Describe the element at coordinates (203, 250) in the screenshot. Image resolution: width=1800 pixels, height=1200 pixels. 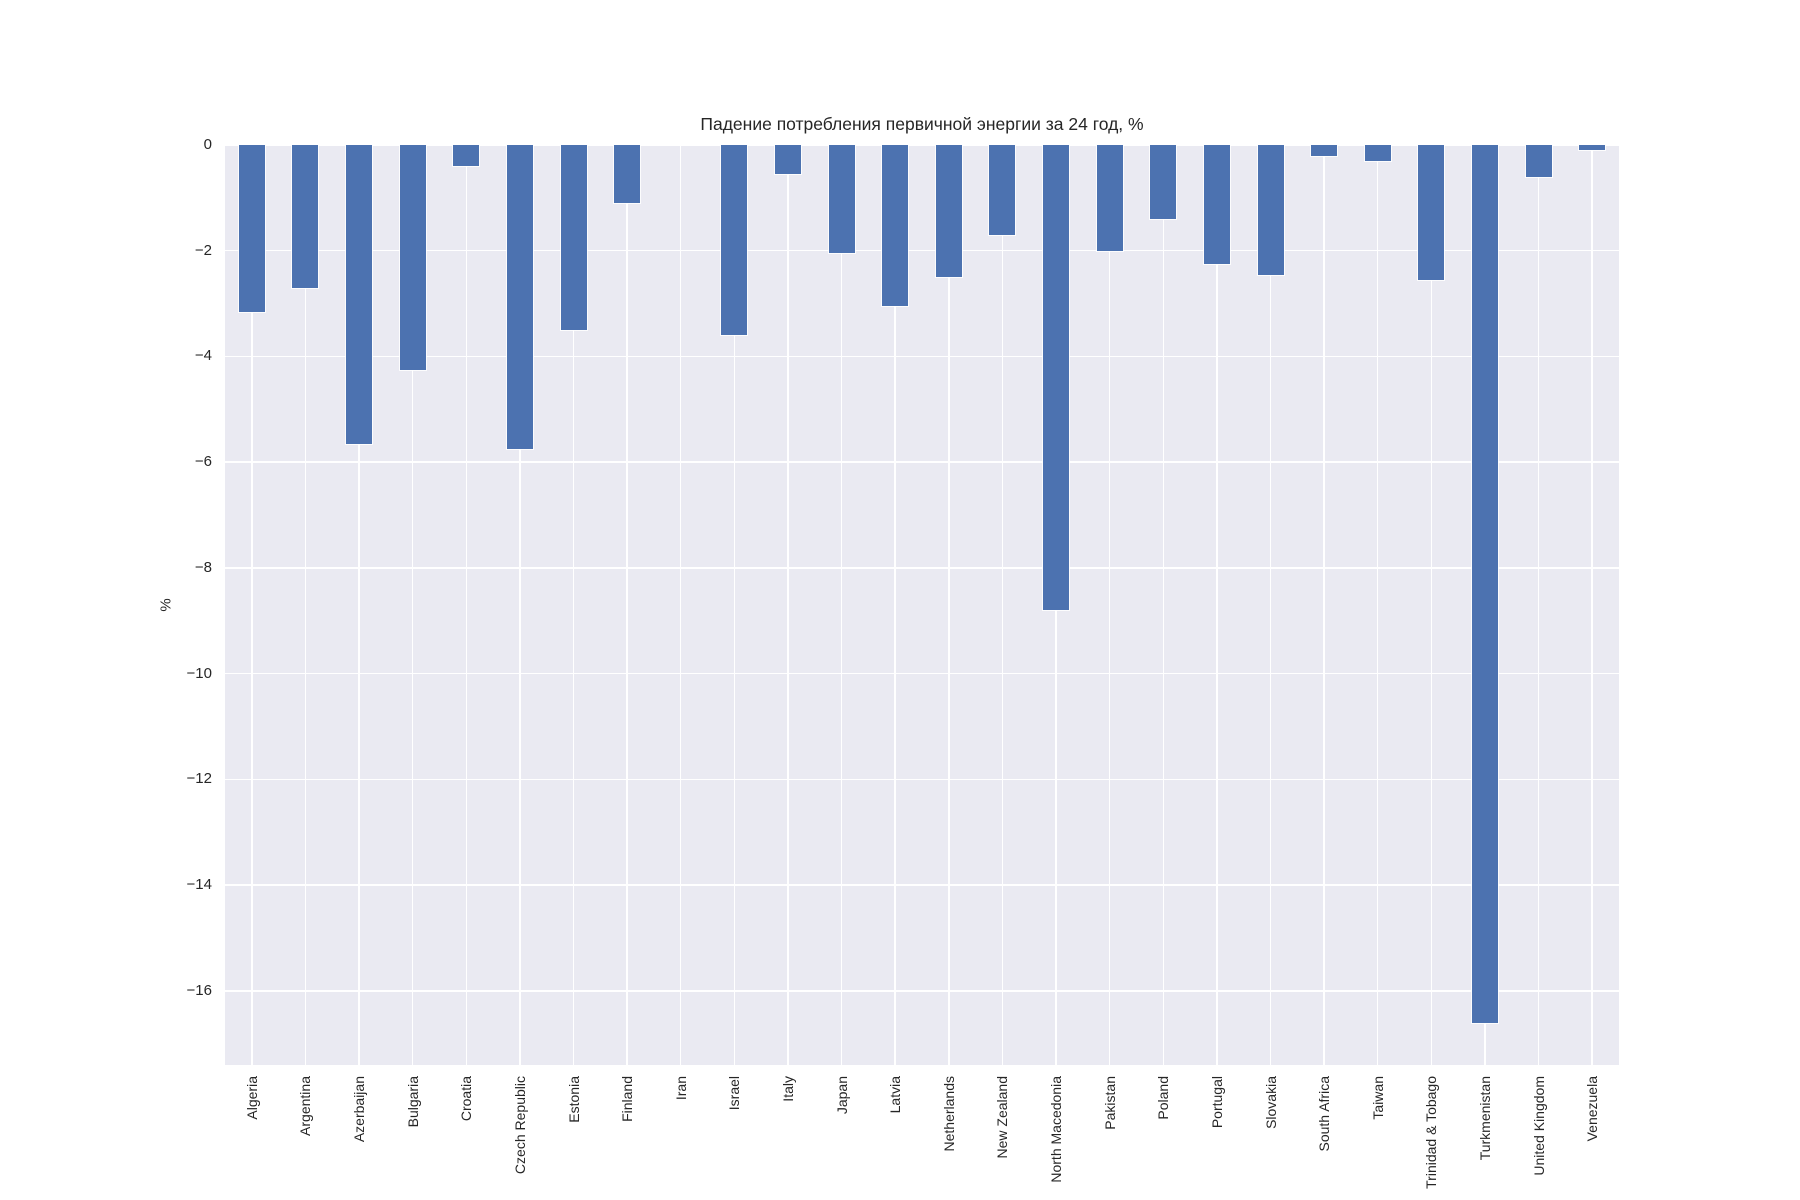
I see `y-tick-label: −2` at that location.